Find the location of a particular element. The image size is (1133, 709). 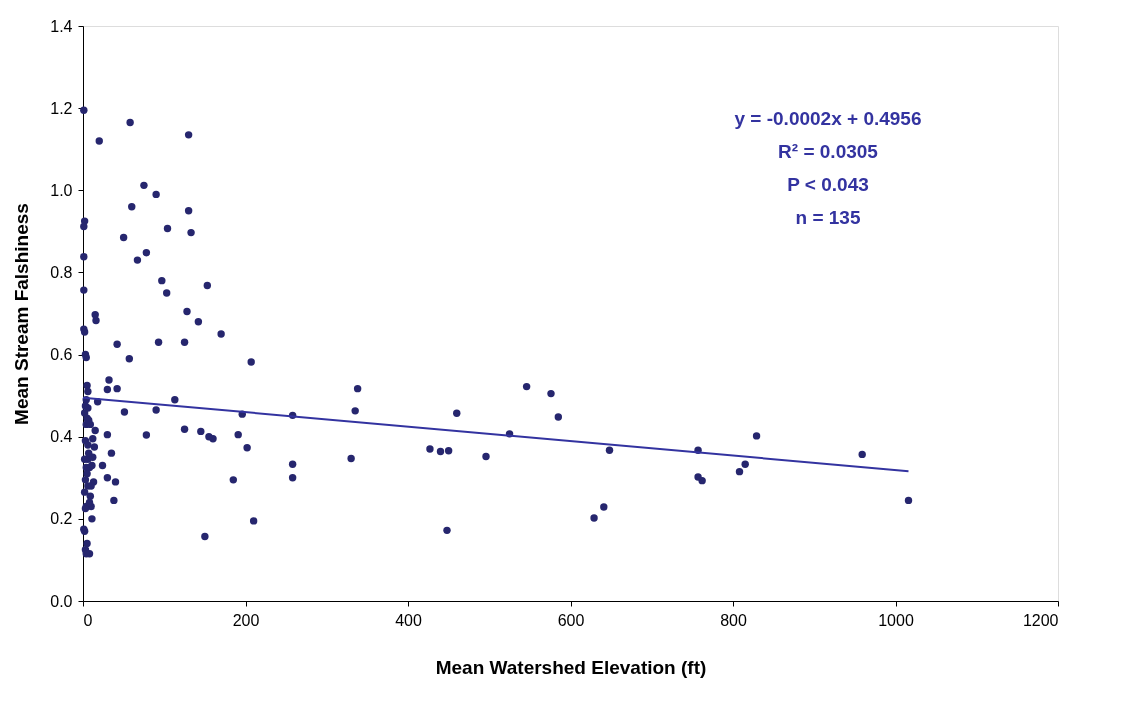

x-tick-label: 200 is located at coordinates (246, 620).